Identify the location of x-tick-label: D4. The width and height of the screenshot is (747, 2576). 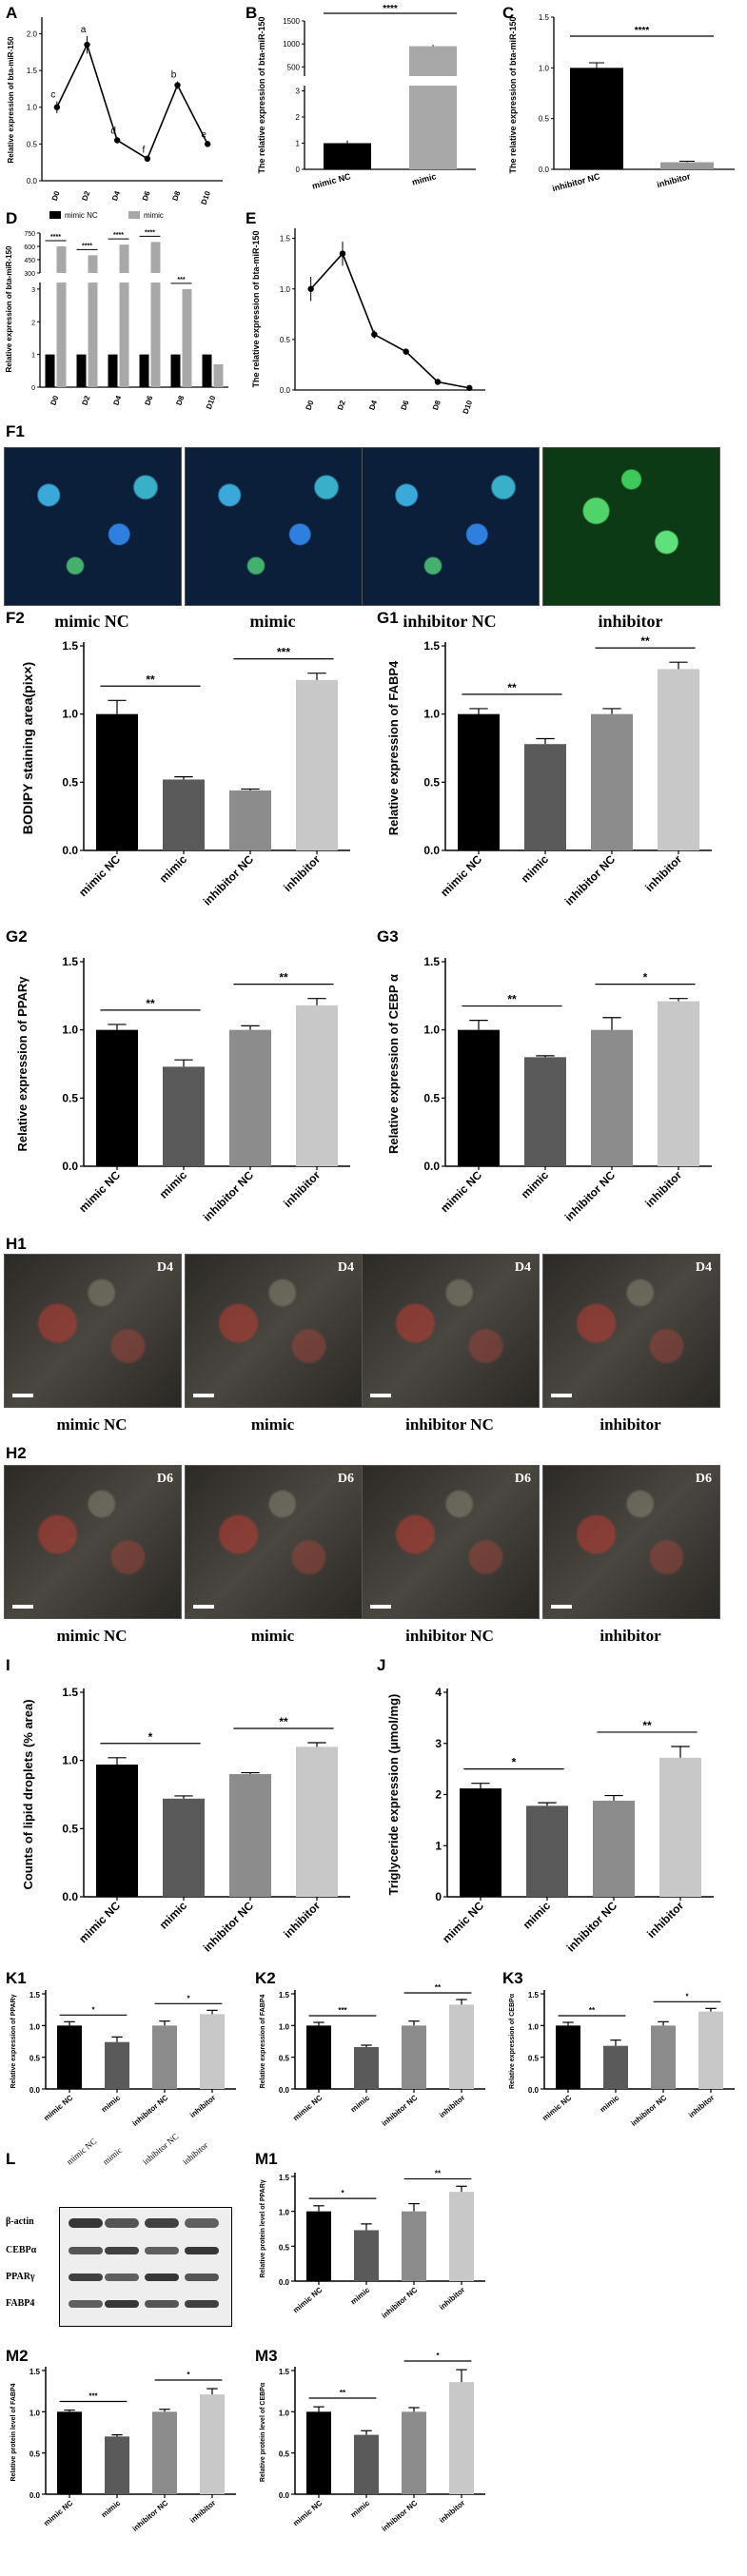
(116, 196).